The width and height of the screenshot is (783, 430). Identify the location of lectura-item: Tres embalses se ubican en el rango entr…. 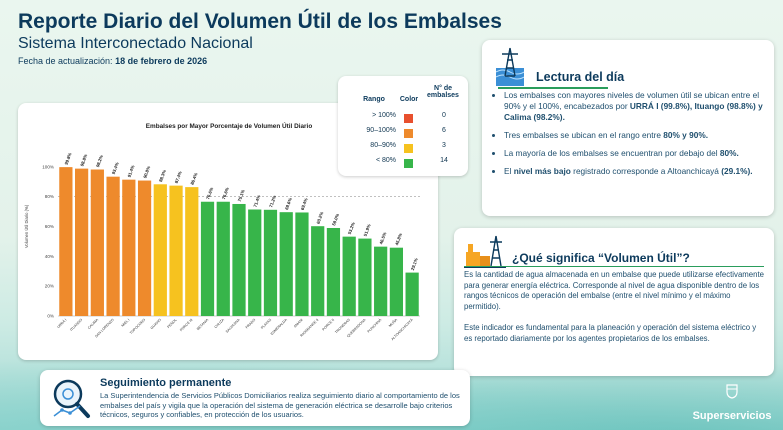
(635, 135).